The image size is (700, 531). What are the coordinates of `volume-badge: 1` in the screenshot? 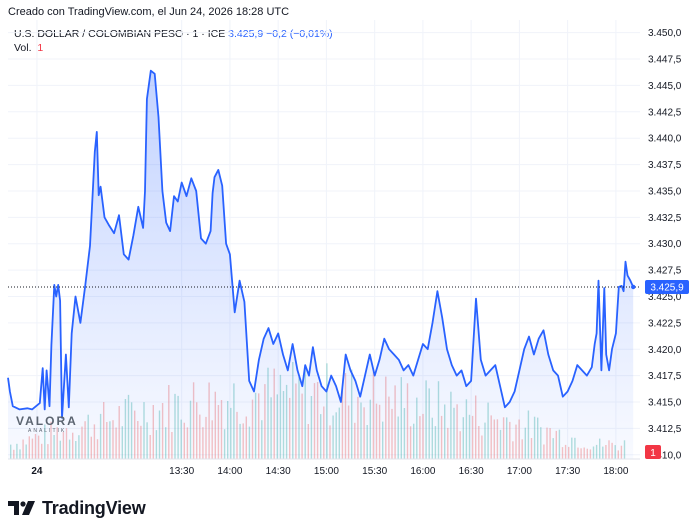 It's located at (653, 452).